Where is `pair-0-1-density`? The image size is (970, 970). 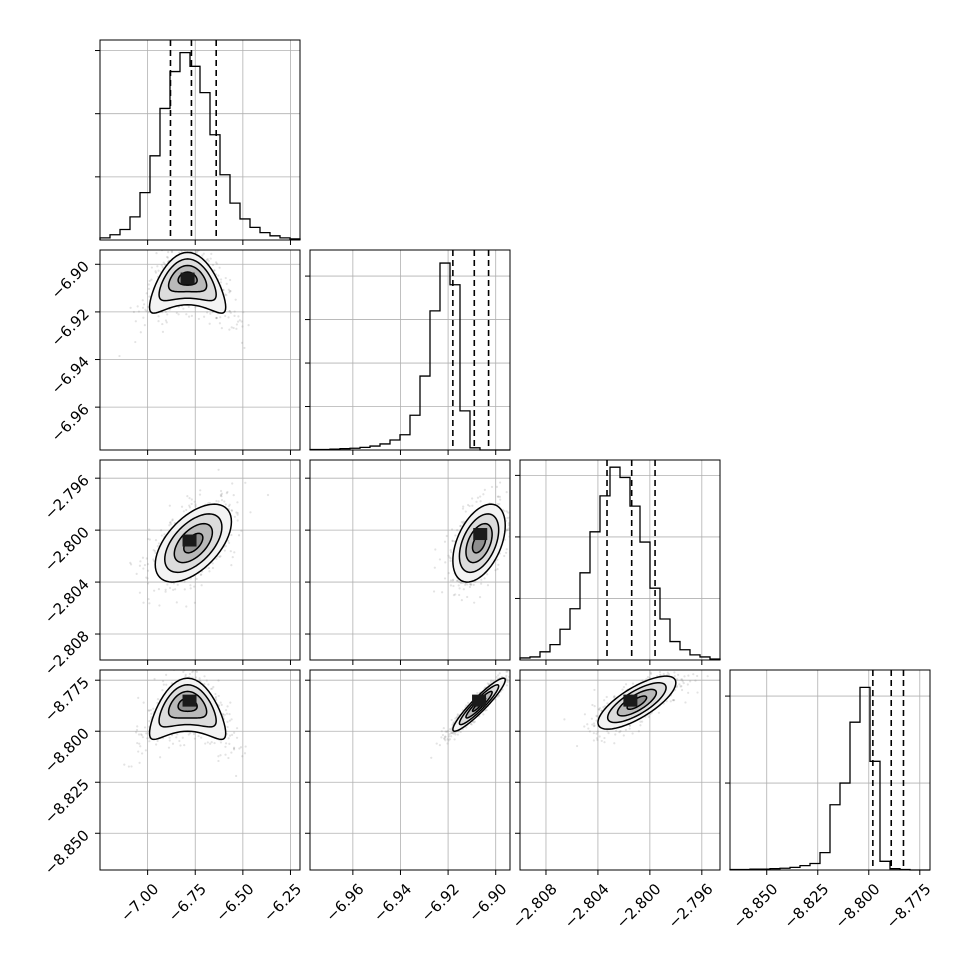
pair-0-1-density is located at coordinates (184, 302).